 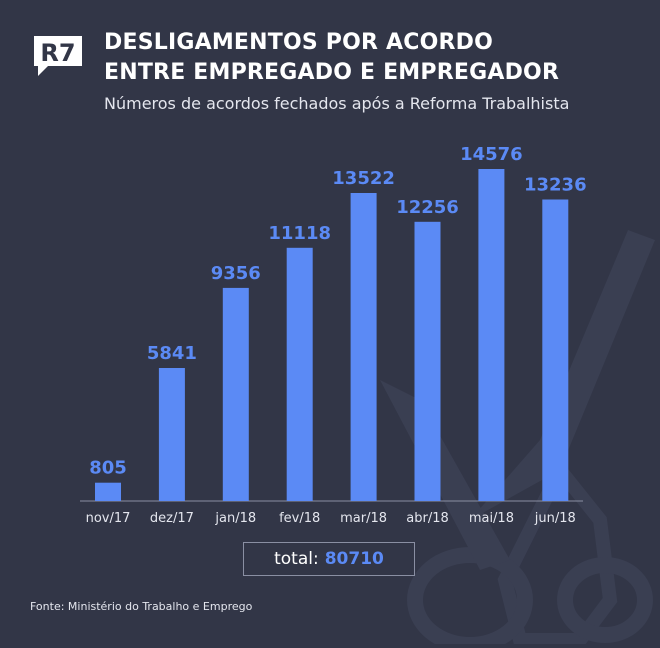 I want to click on data-label-dez-17: 5841, so click(x=172, y=353).